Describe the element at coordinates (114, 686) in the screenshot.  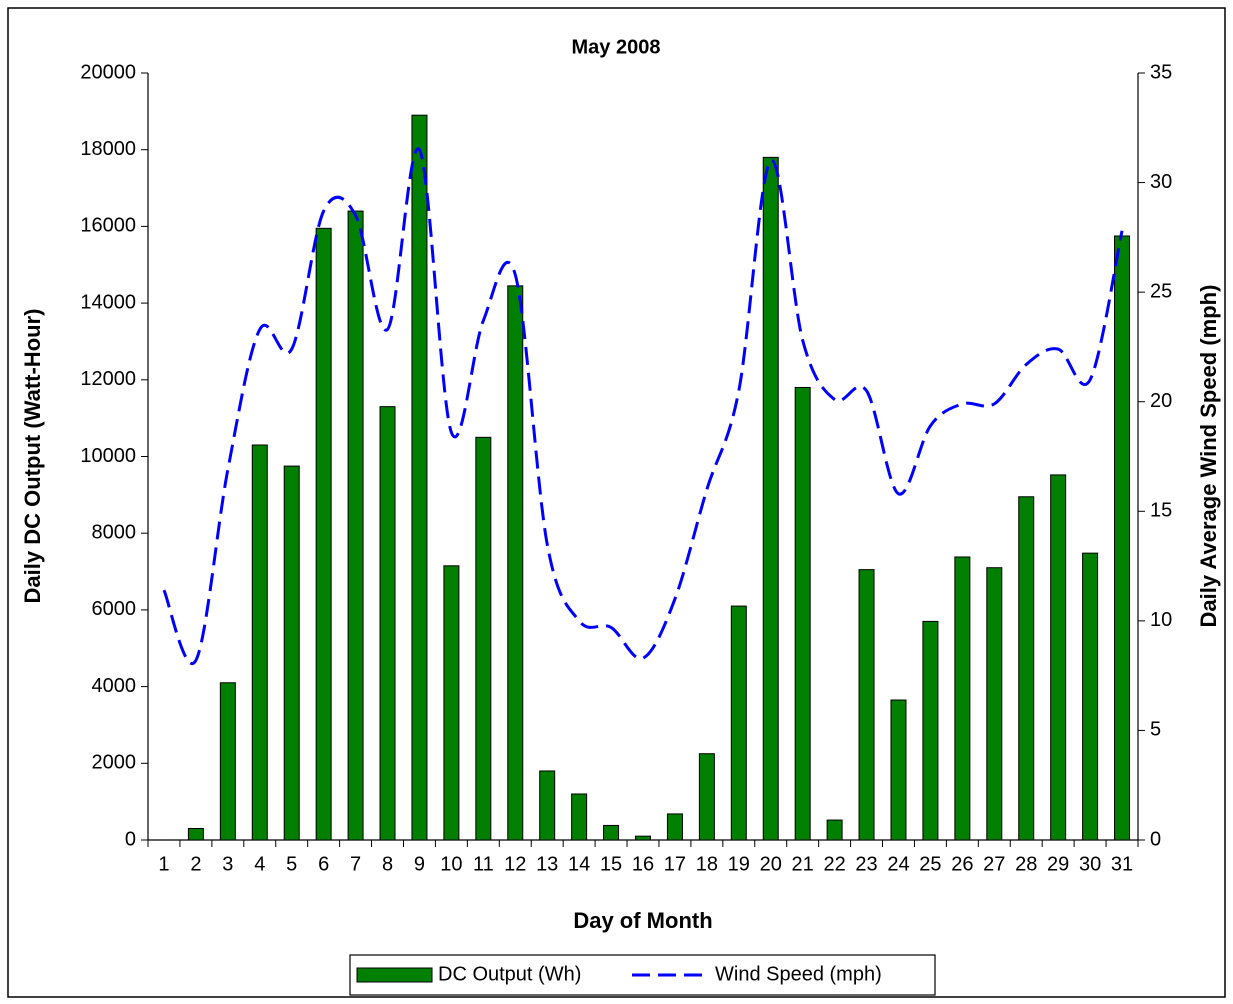
I see `y-tick-label: 4000` at that location.